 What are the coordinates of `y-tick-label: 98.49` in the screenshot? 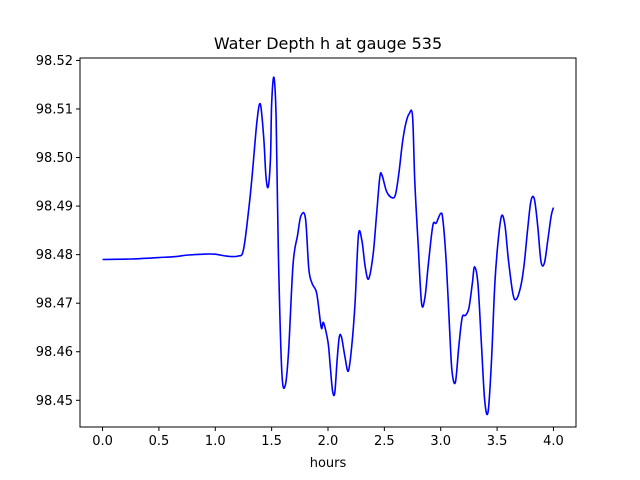 It's located at (54, 207).